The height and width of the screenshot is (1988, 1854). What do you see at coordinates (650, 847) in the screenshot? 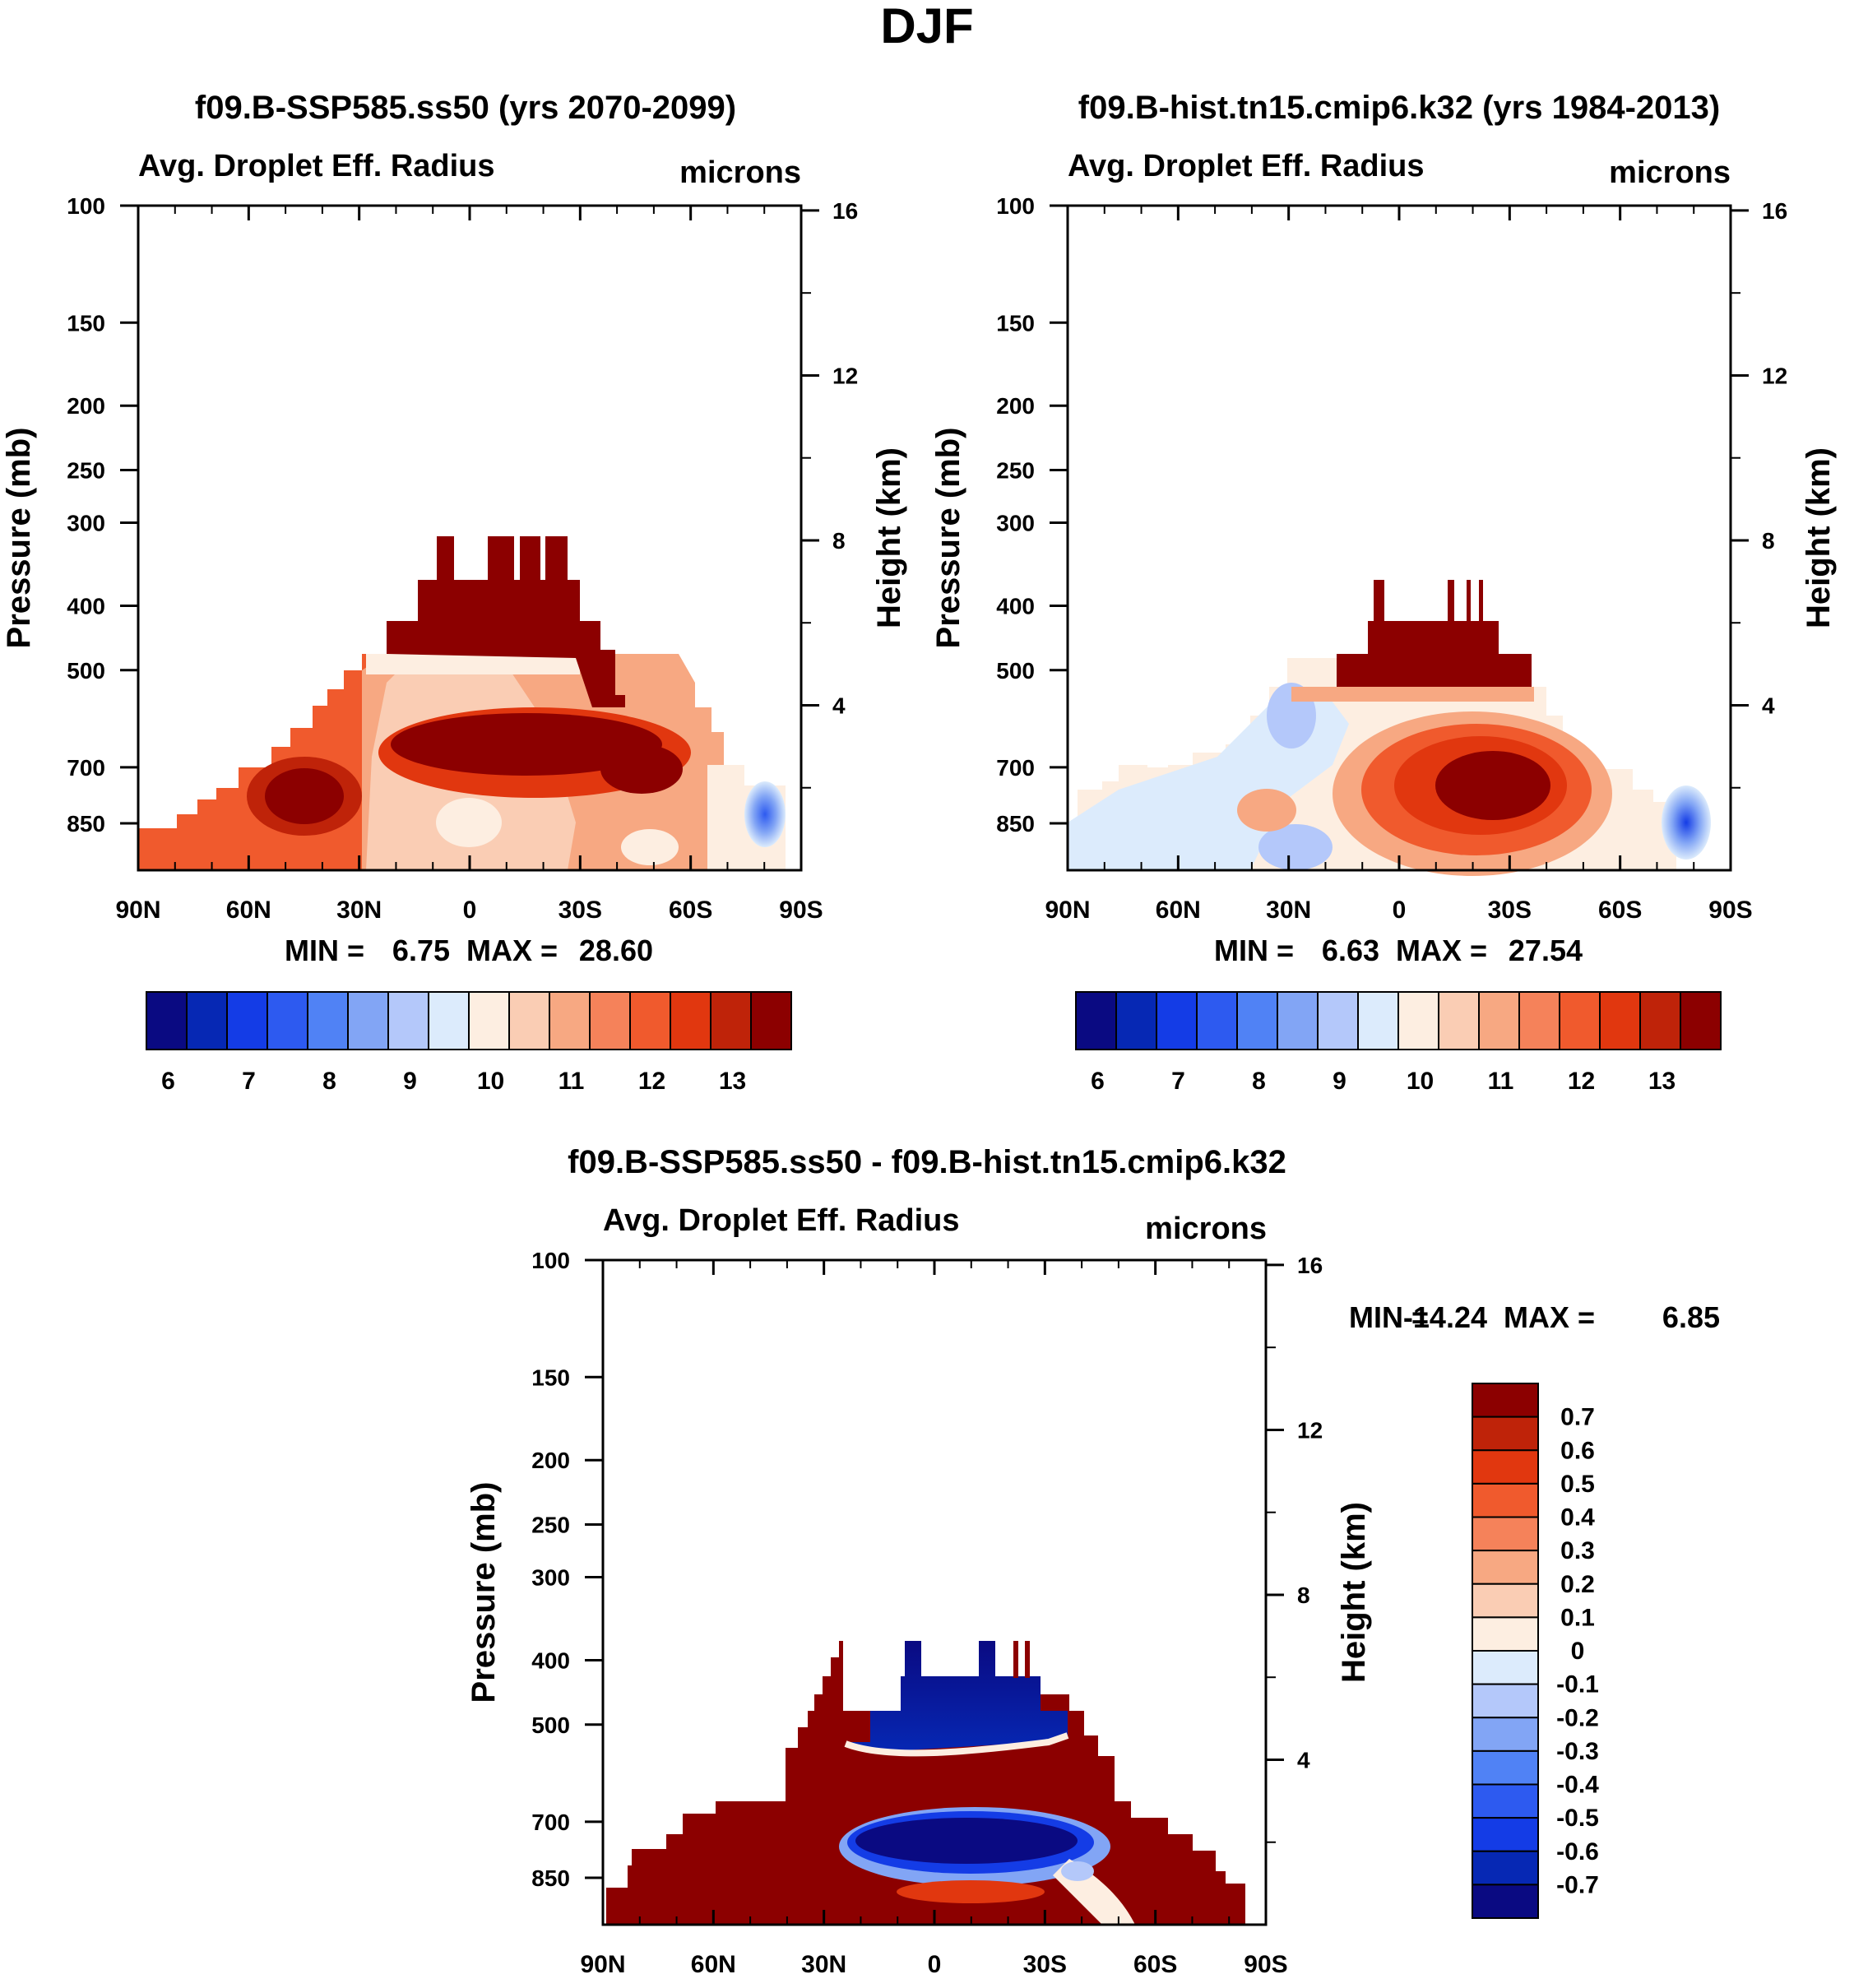
I see `p1-field-white-b` at bounding box center [650, 847].